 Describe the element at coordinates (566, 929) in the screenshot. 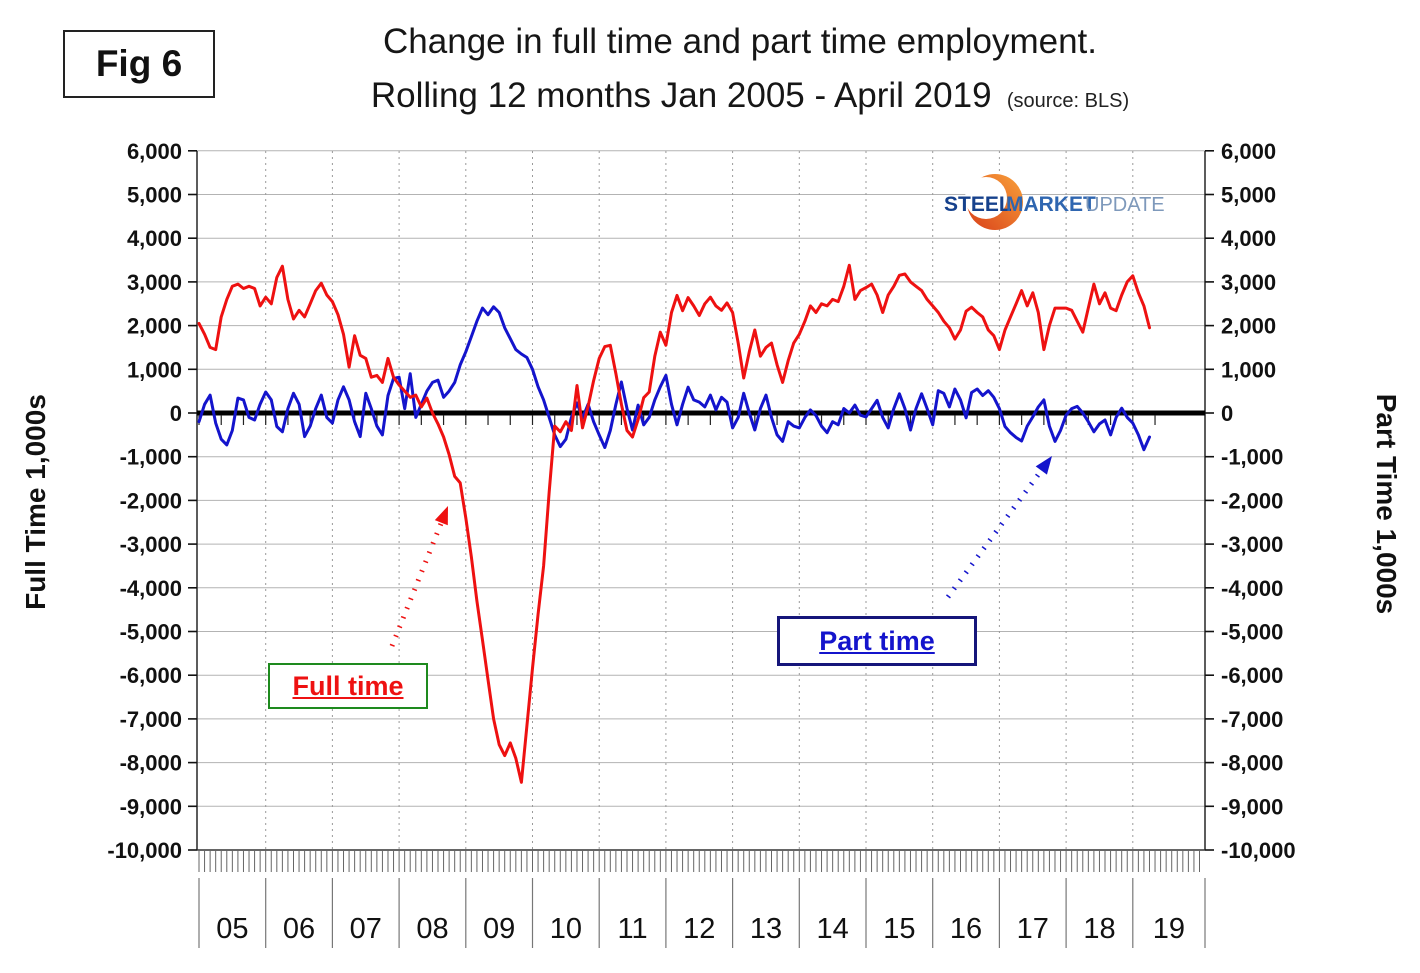

I see `x-axis-year-label: 10` at that location.